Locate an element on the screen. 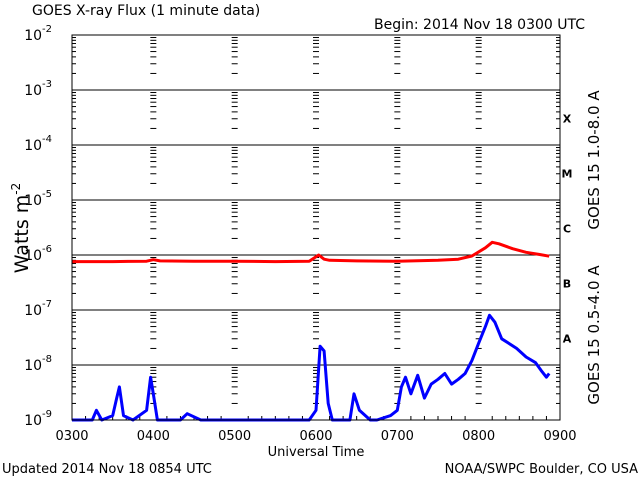  flare-class-a: A is located at coordinates (567, 339).